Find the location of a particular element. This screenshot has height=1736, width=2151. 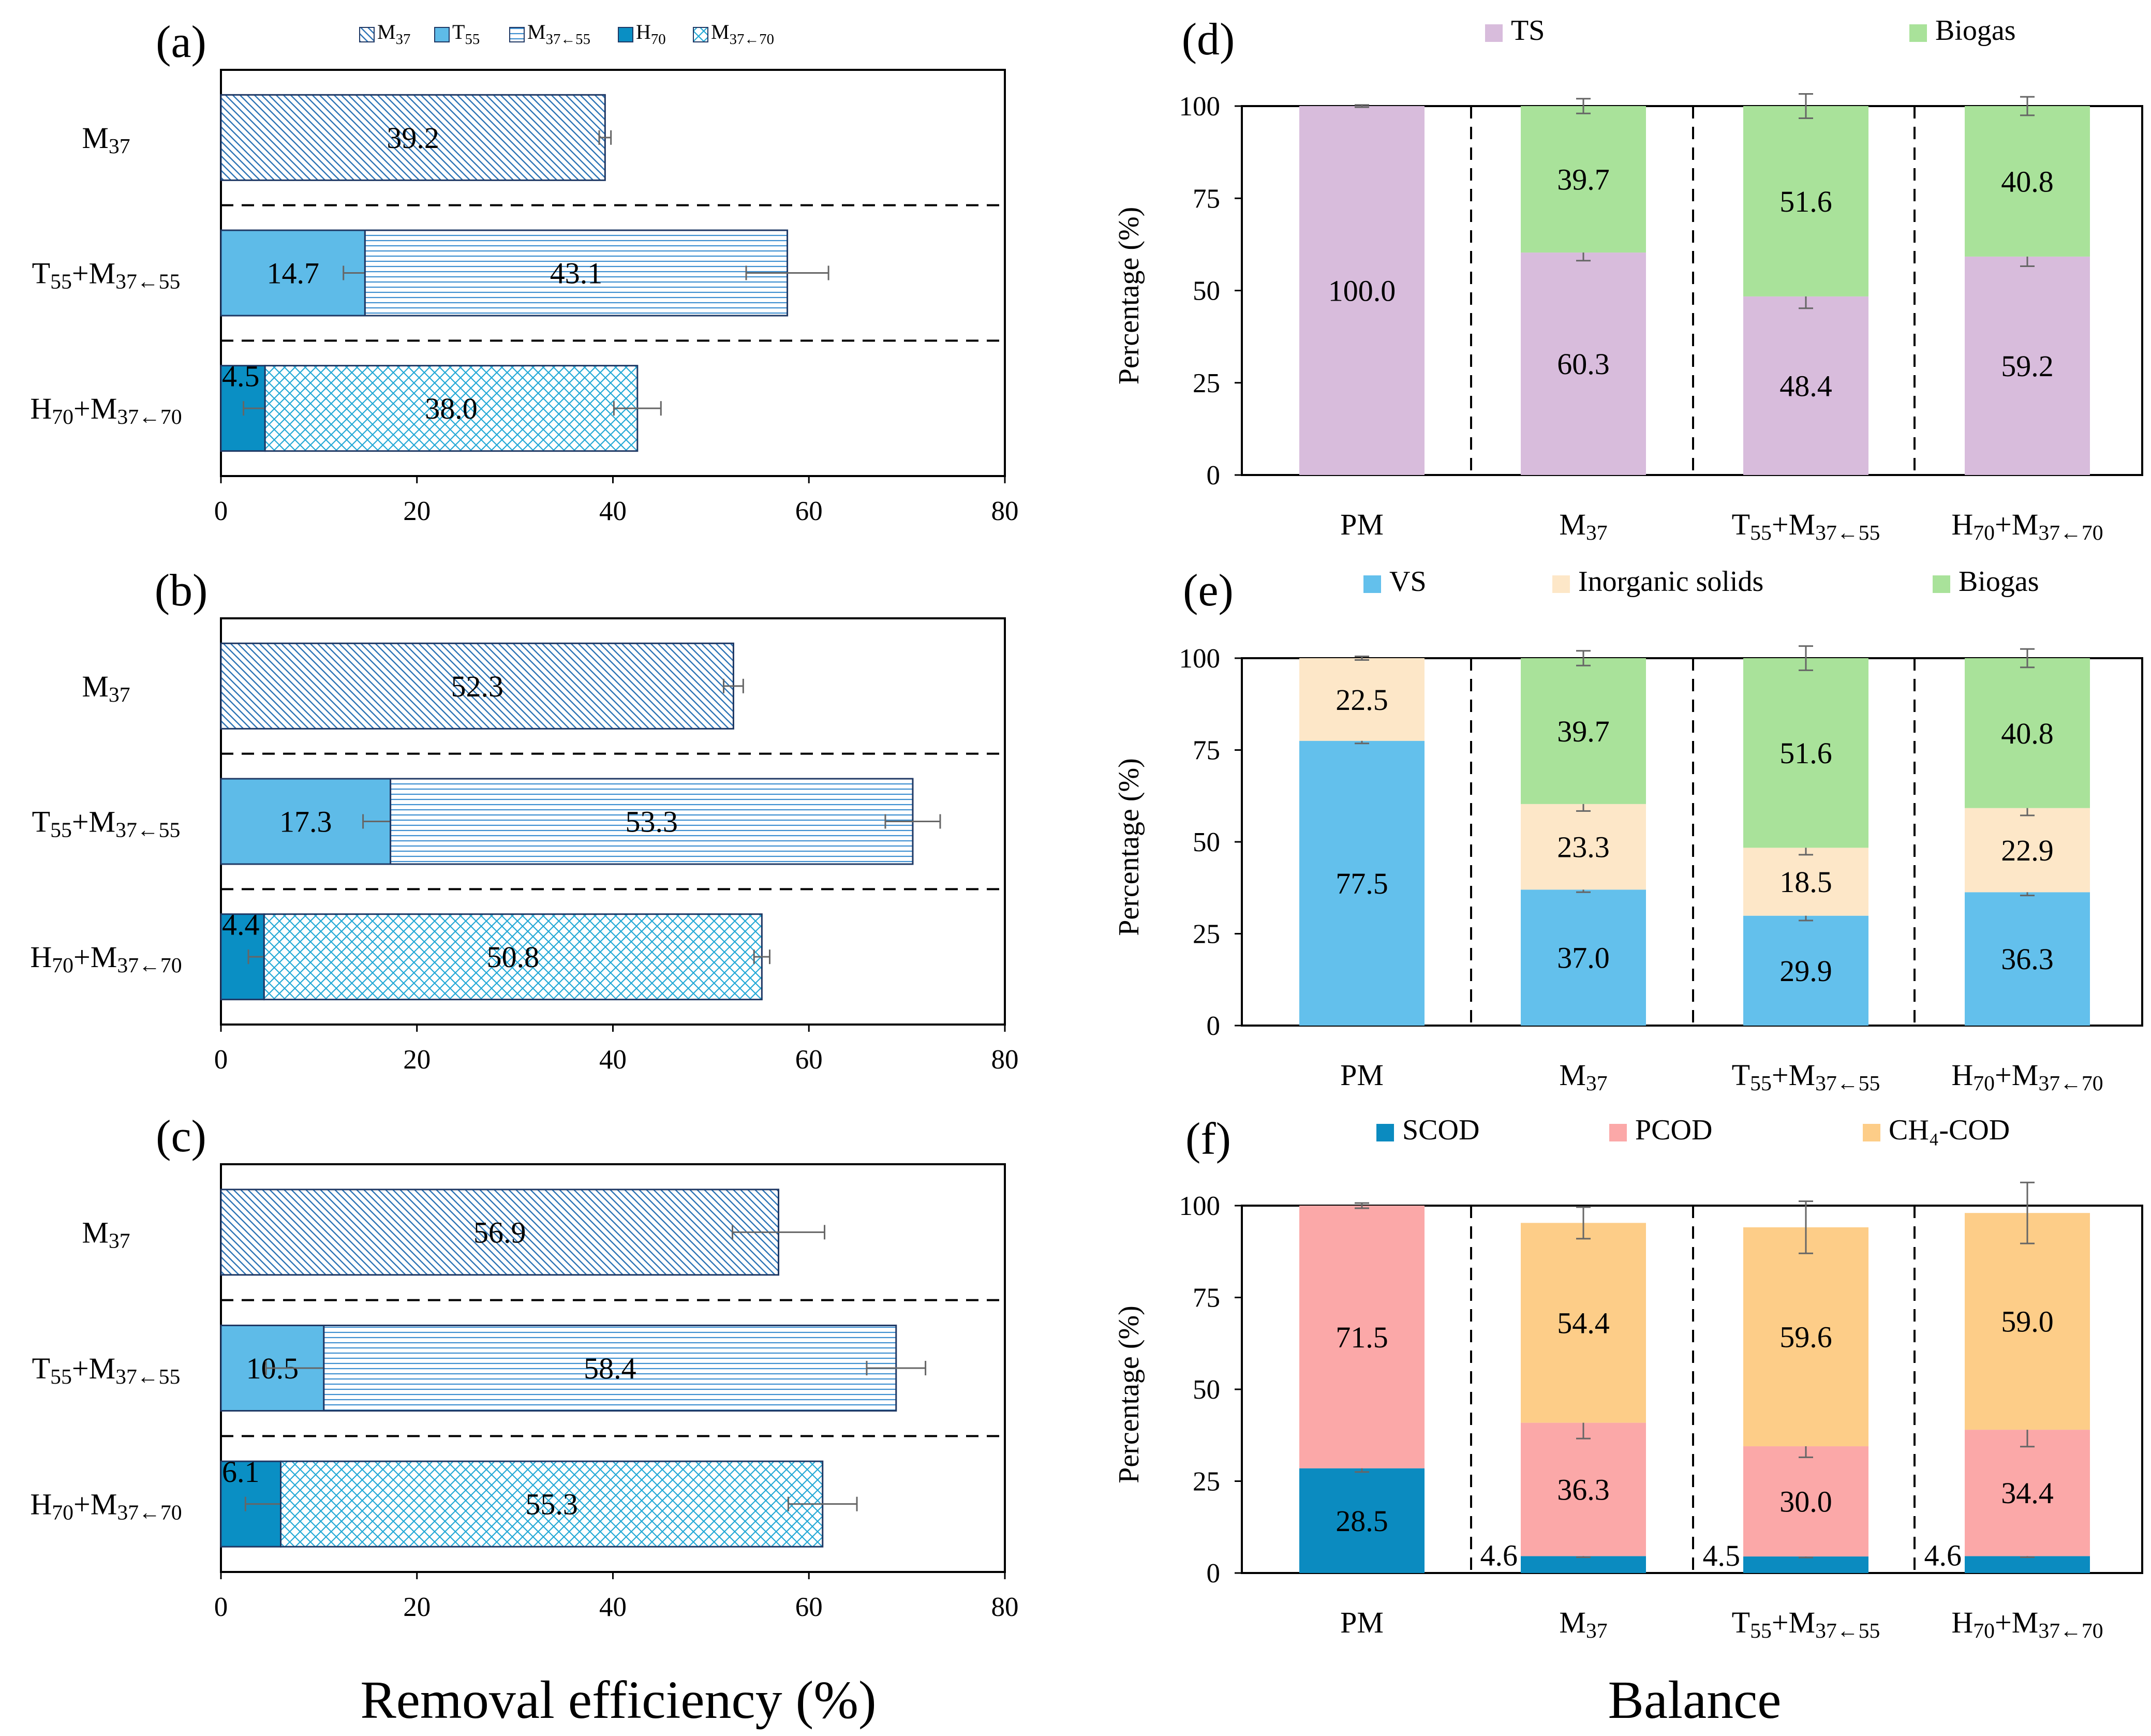

data-label: 60.3 is located at coordinates (1584, 364).